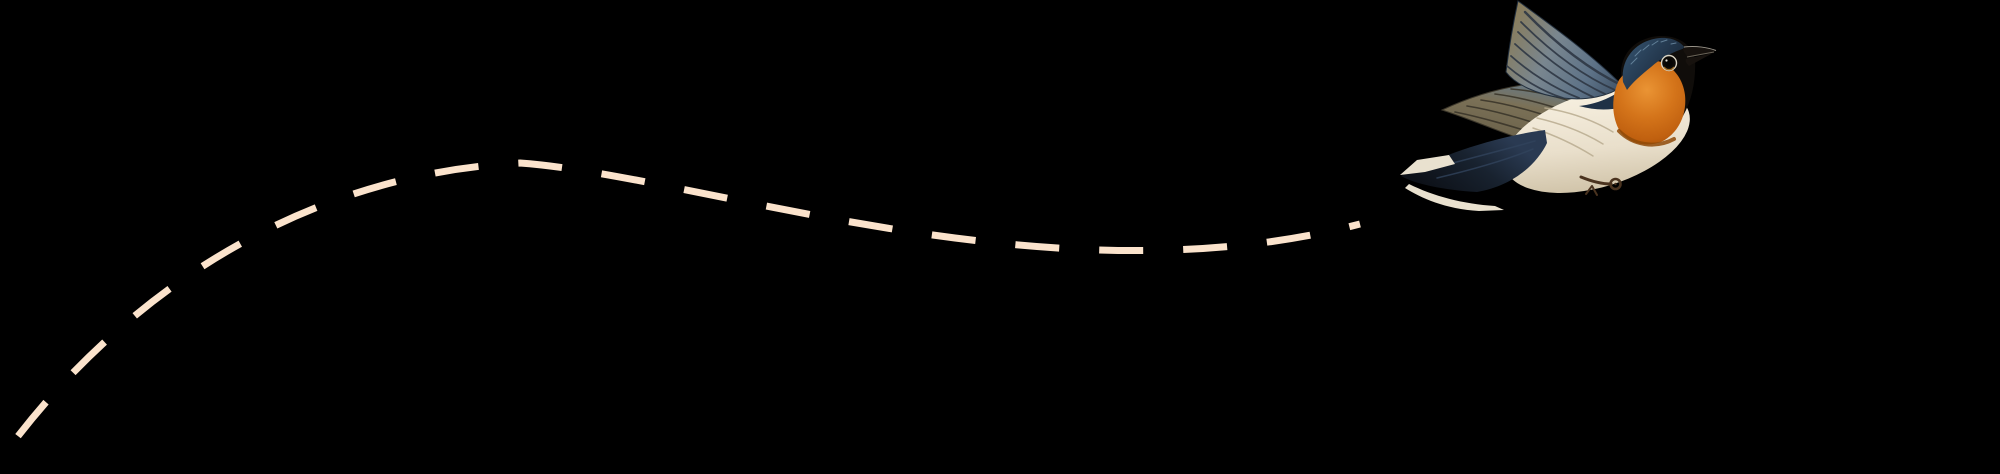  What do you see at coordinates (1573, 132) in the screenshot?
I see `bird-scapular-feather-lines` at bounding box center [1573, 132].